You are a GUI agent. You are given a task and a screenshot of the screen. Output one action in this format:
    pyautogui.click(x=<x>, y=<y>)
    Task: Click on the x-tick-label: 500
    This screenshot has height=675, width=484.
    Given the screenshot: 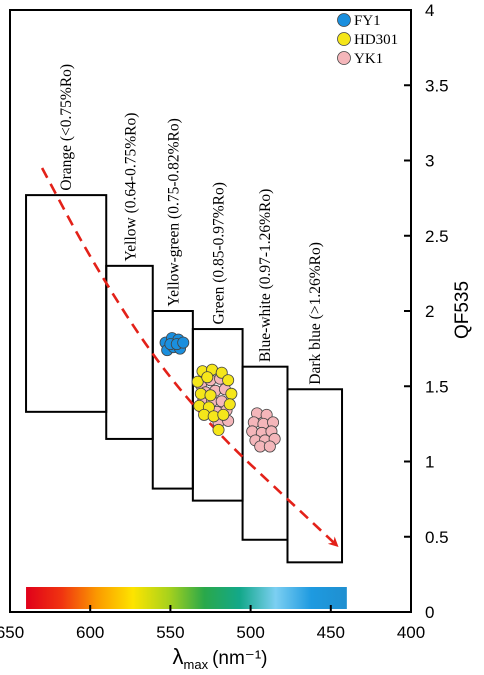 What is the action you would take?
    pyautogui.click(x=250, y=632)
    